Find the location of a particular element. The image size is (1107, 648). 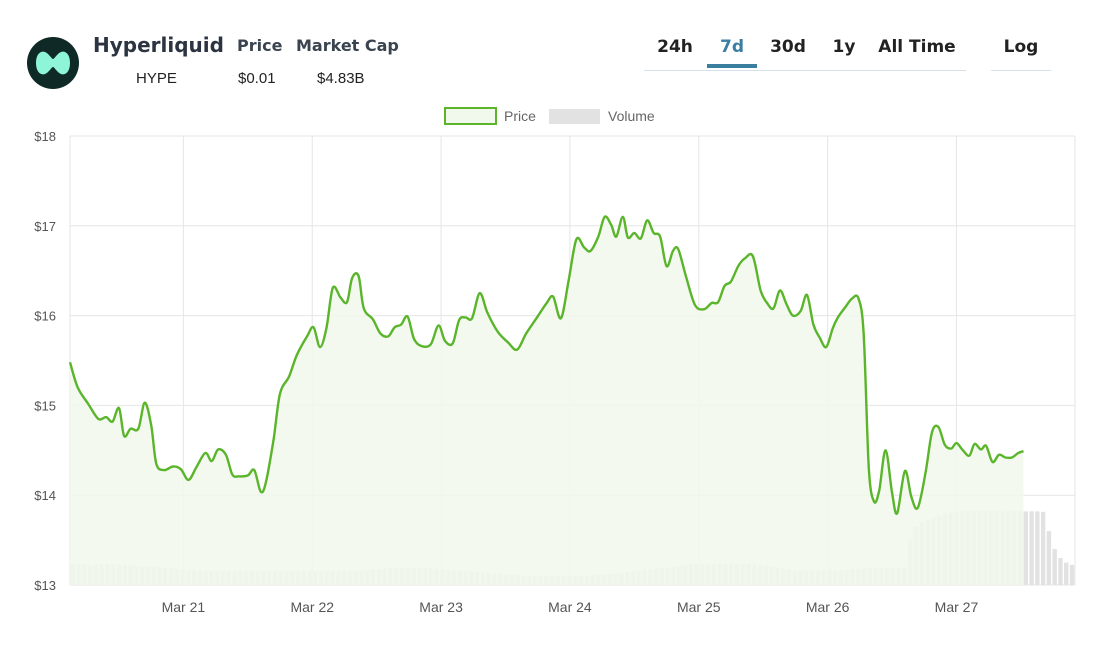

legend-price-label: Price is located at coordinates (520, 116).